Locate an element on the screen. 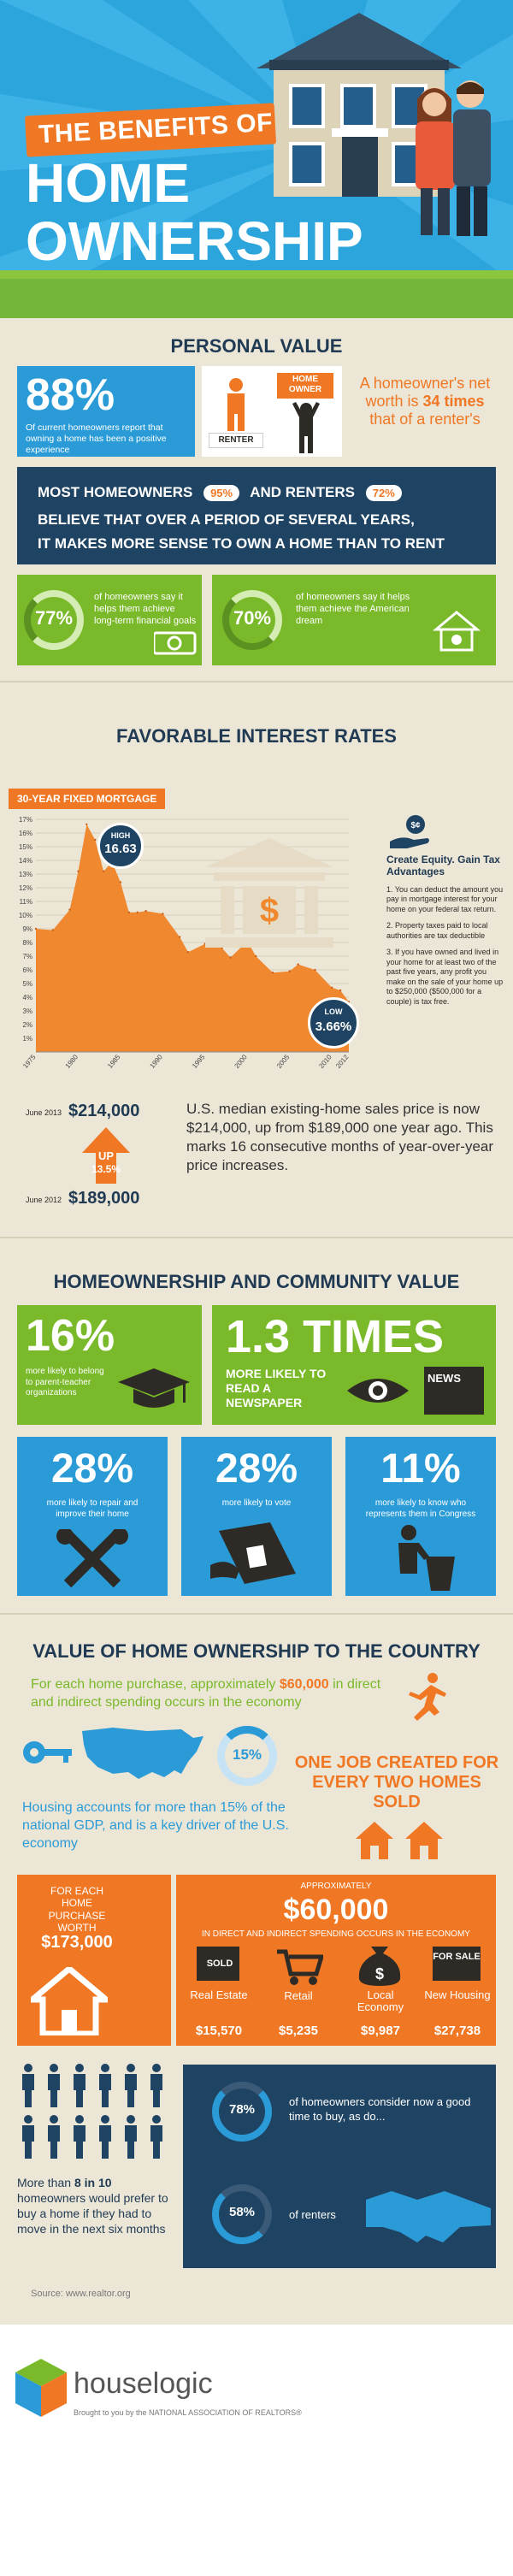  house-illustration is located at coordinates (359, 105).